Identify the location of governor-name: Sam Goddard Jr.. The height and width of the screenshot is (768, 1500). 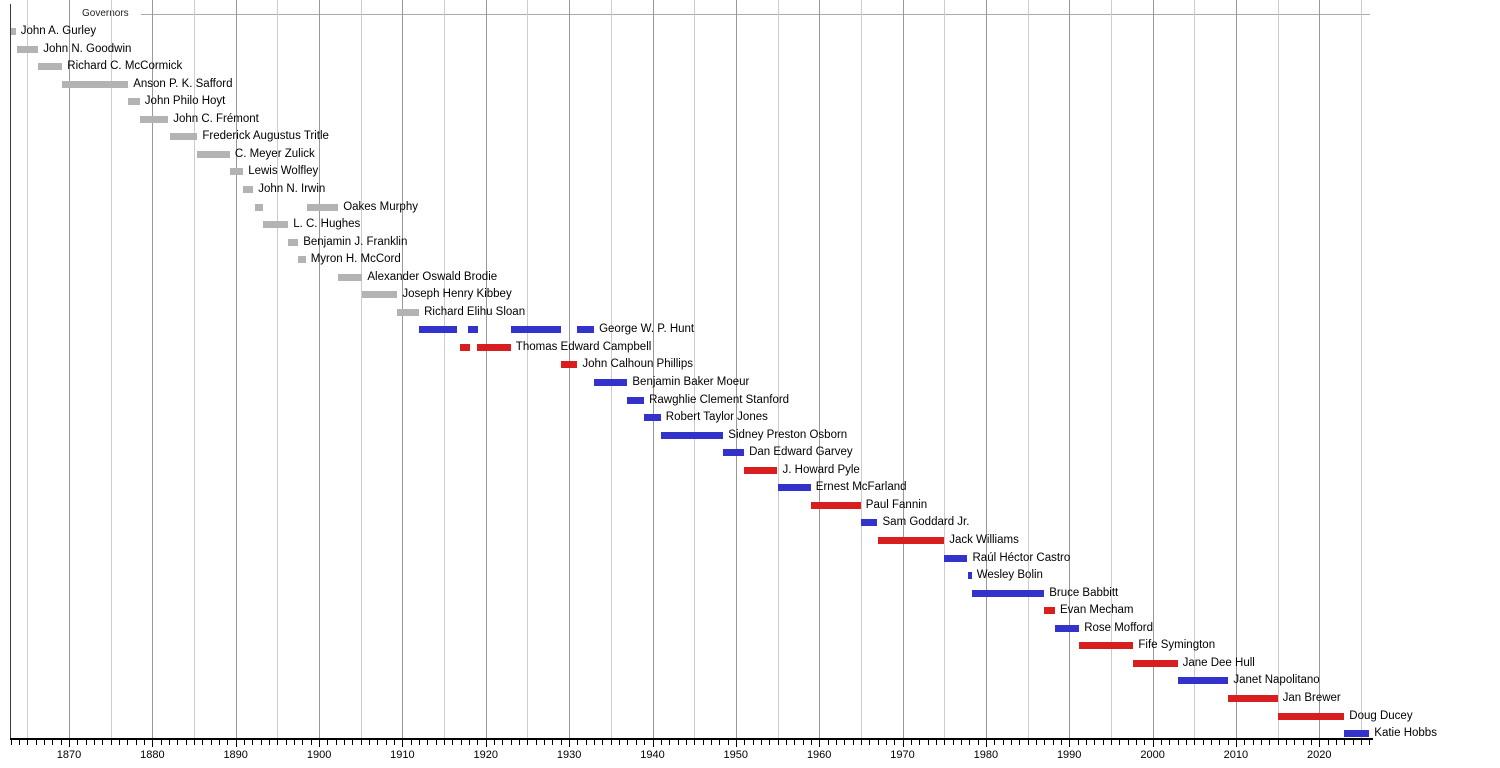
(926, 522).